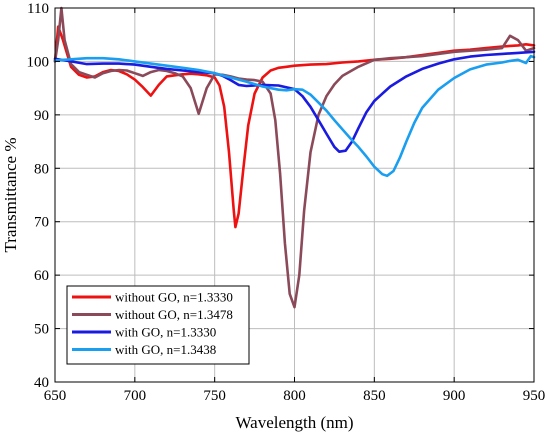 Image resolution: width=550 pixels, height=438 pixels. Describe the element at coordinates (174, 314) in the screenshot. I see `legend-entry-label: without GO, n=1.3478` at that location.